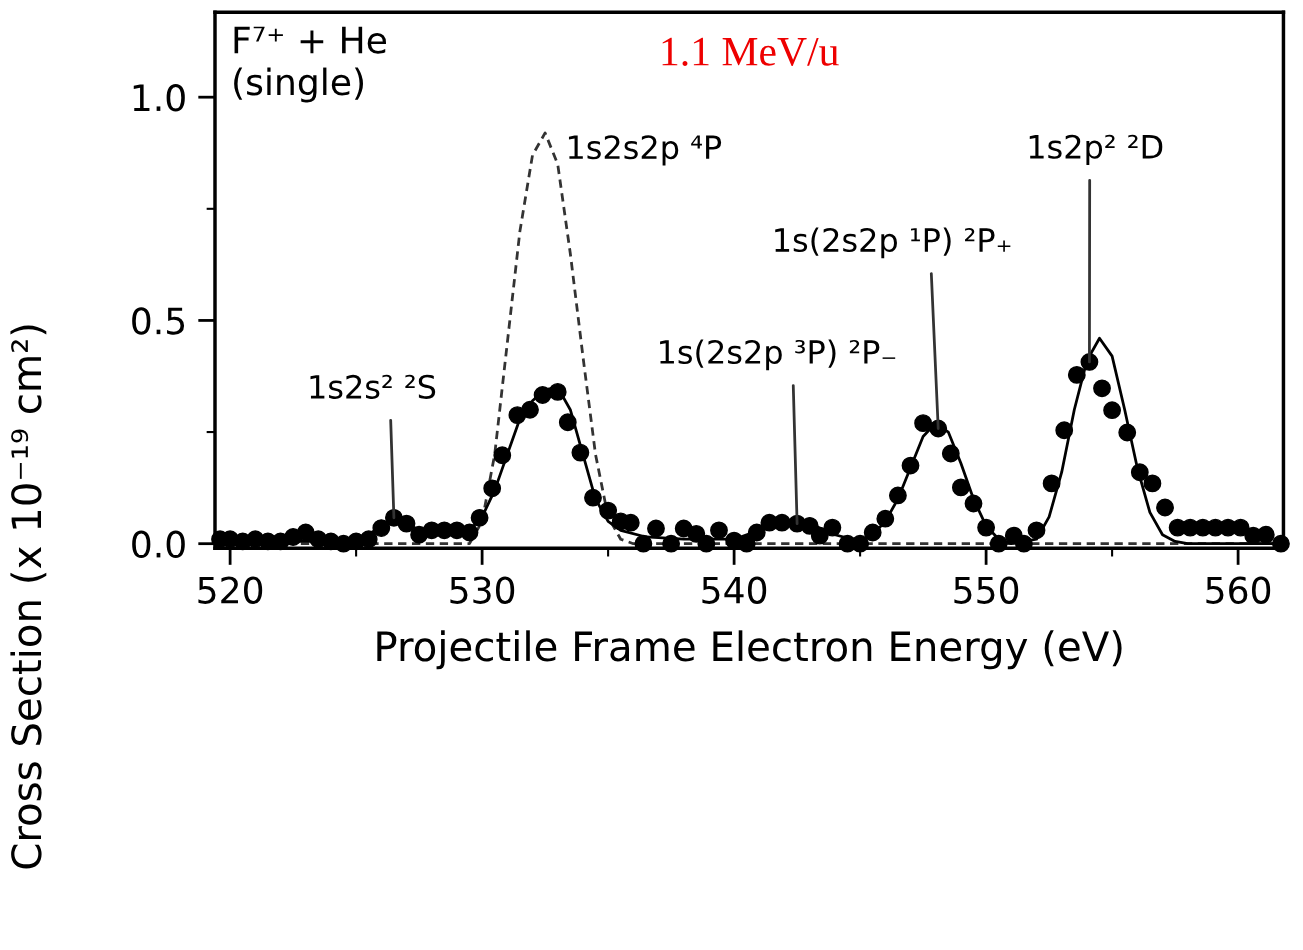 This screenshot has width=1303, height=950. Describe the element at coordinates (230, 590) in the screenshot. I see `x-tick-label: 520` at that location.